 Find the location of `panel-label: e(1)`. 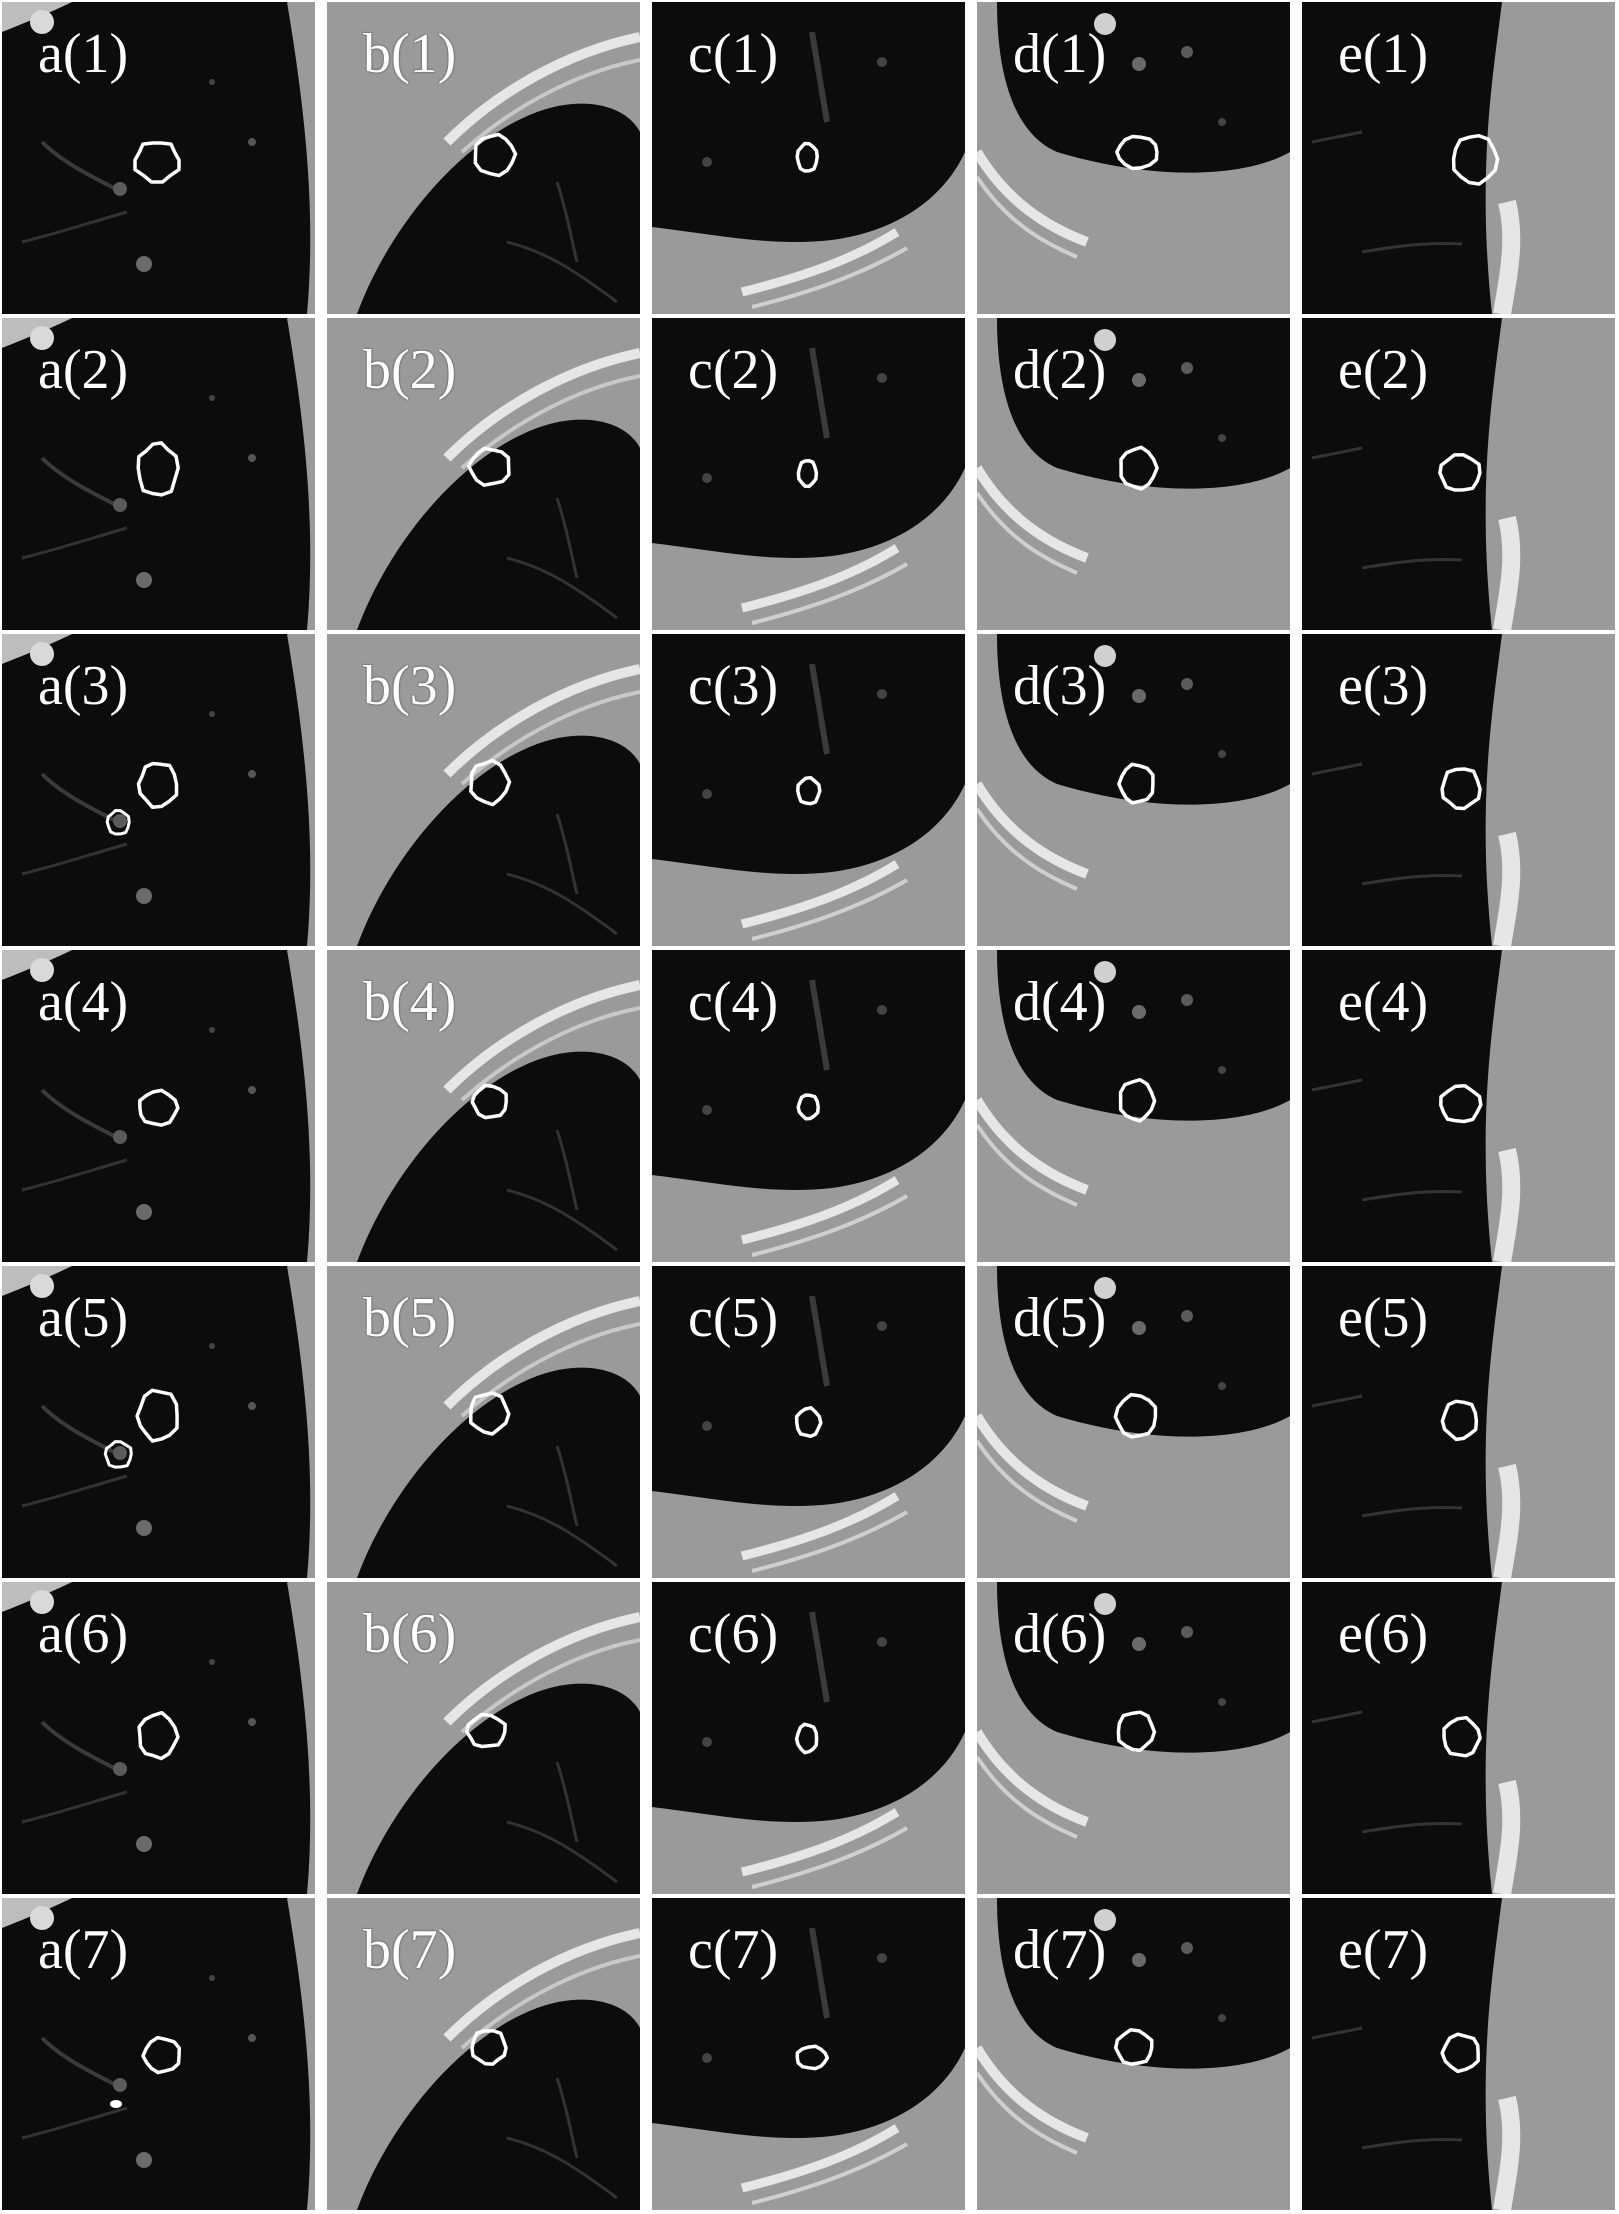

panel-label: e(1) is located at coordinates (1383, 54).